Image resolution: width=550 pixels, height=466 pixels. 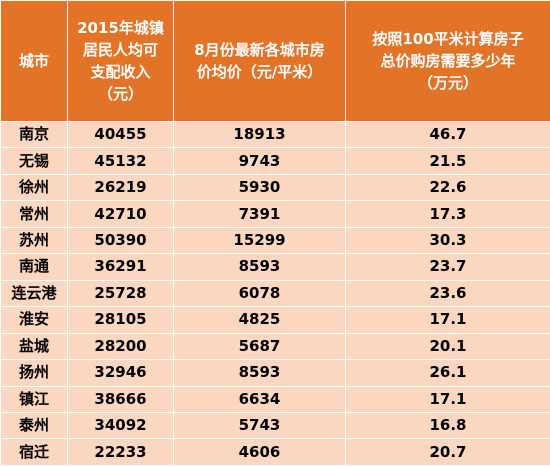 What do you see at coordinates (34, 267) in the screenshot?
I see `cell-city: 南通` at bounding box center [34, 267].